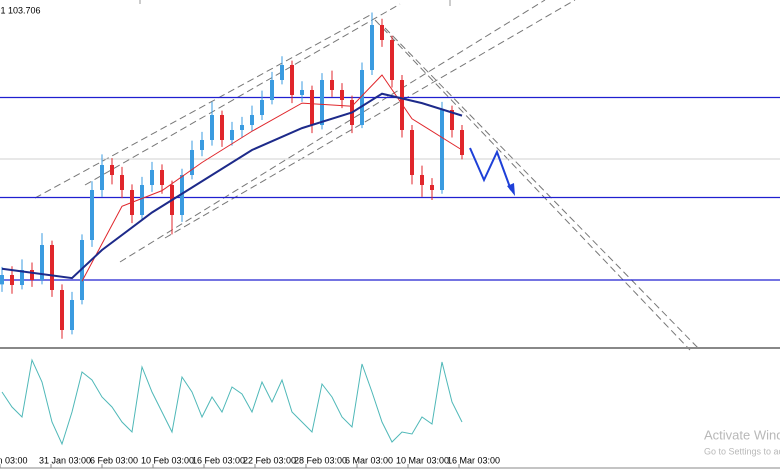 Image resolution: width=780 pixels, height=470 pixels. I want to click on x-tick-label: 28 Feb 03:00, so click(320, 460).